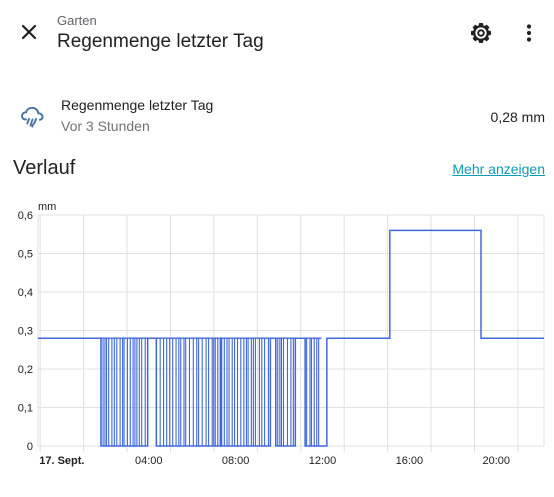 This screenshot has height=497, width=554. Describe the element at coordinates (30, 447) in the screenshot. I see `y-tick-label: 0` at that location.